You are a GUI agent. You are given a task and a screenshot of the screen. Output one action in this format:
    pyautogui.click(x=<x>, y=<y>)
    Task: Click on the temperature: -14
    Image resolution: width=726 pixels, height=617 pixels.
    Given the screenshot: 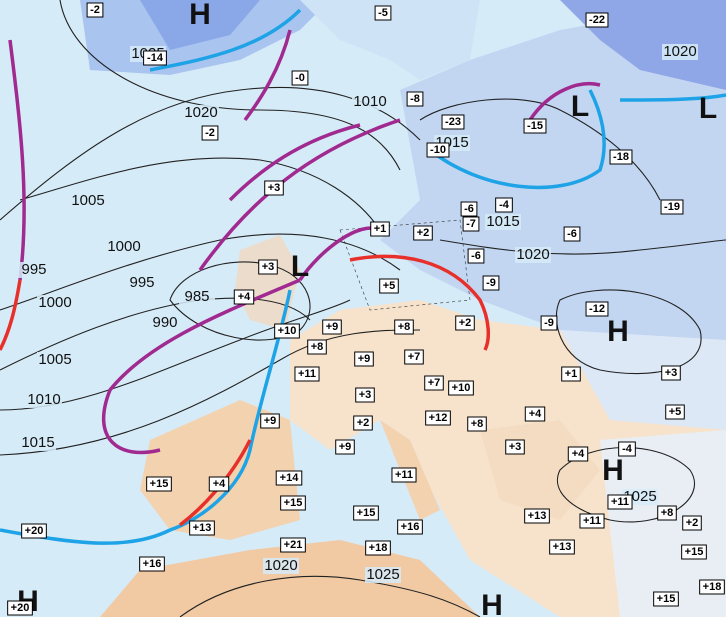 What is the action you would take?
    pyautogui.click(x=155, y=58)
    